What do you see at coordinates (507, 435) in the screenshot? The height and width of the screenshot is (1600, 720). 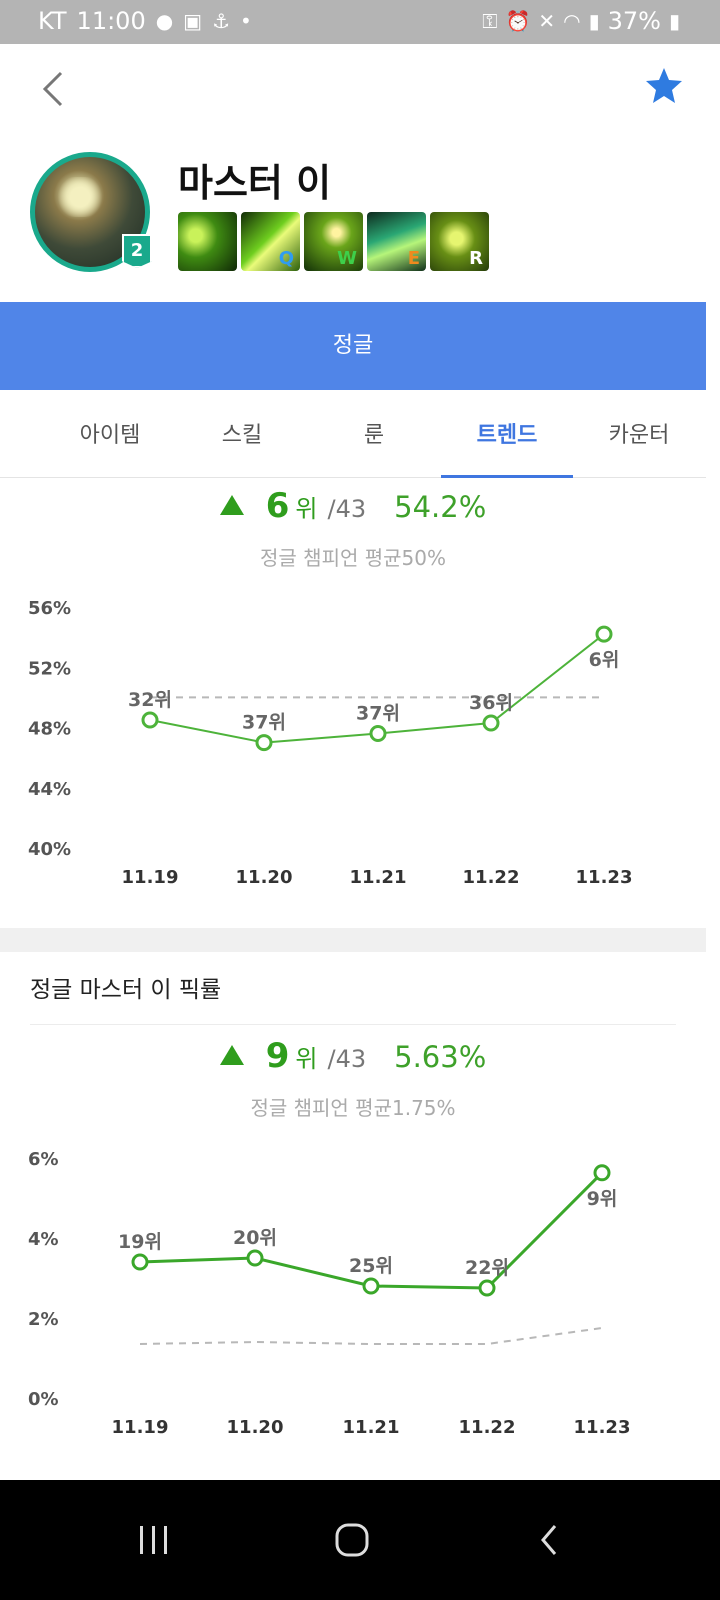 I see `tab-trend: 트렌드` at bounding box center [507, 435].